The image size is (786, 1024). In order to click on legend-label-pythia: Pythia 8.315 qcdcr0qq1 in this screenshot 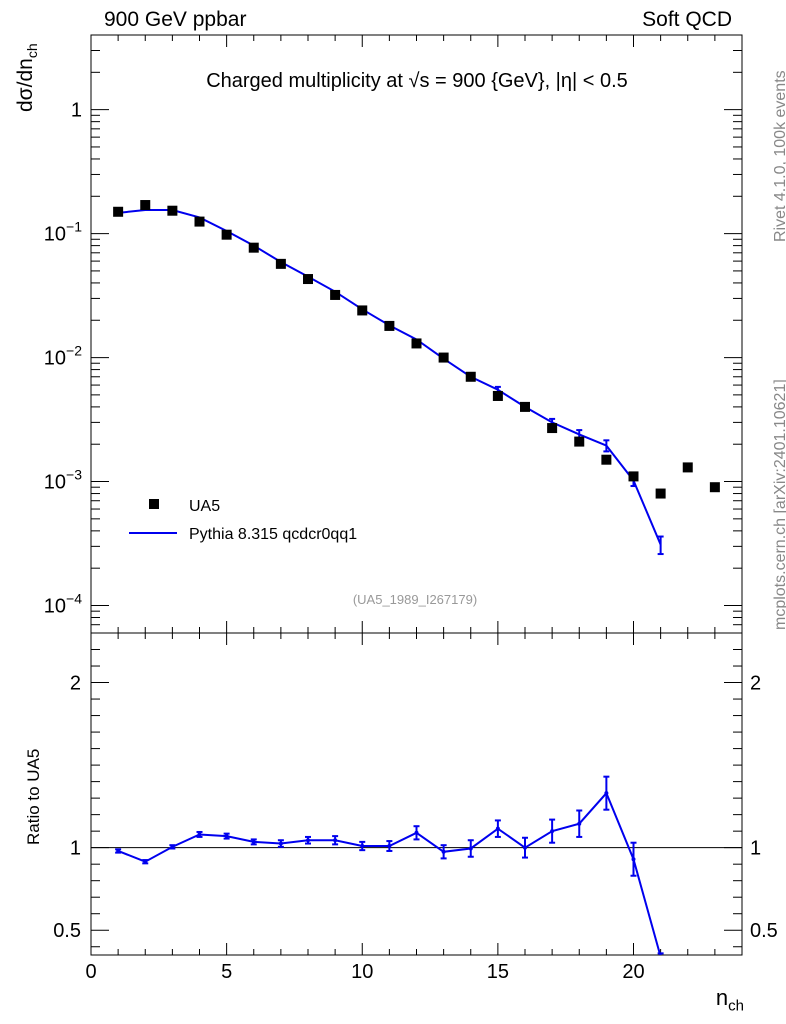, I will do `click(273, 534)`.